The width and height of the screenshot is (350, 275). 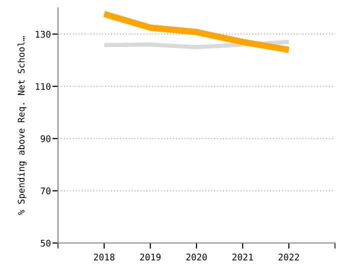 What do you see at coordinates (104, 257) in the screenshot?
I see `x-tick-label: 2018` at bounding box center [104, 257].